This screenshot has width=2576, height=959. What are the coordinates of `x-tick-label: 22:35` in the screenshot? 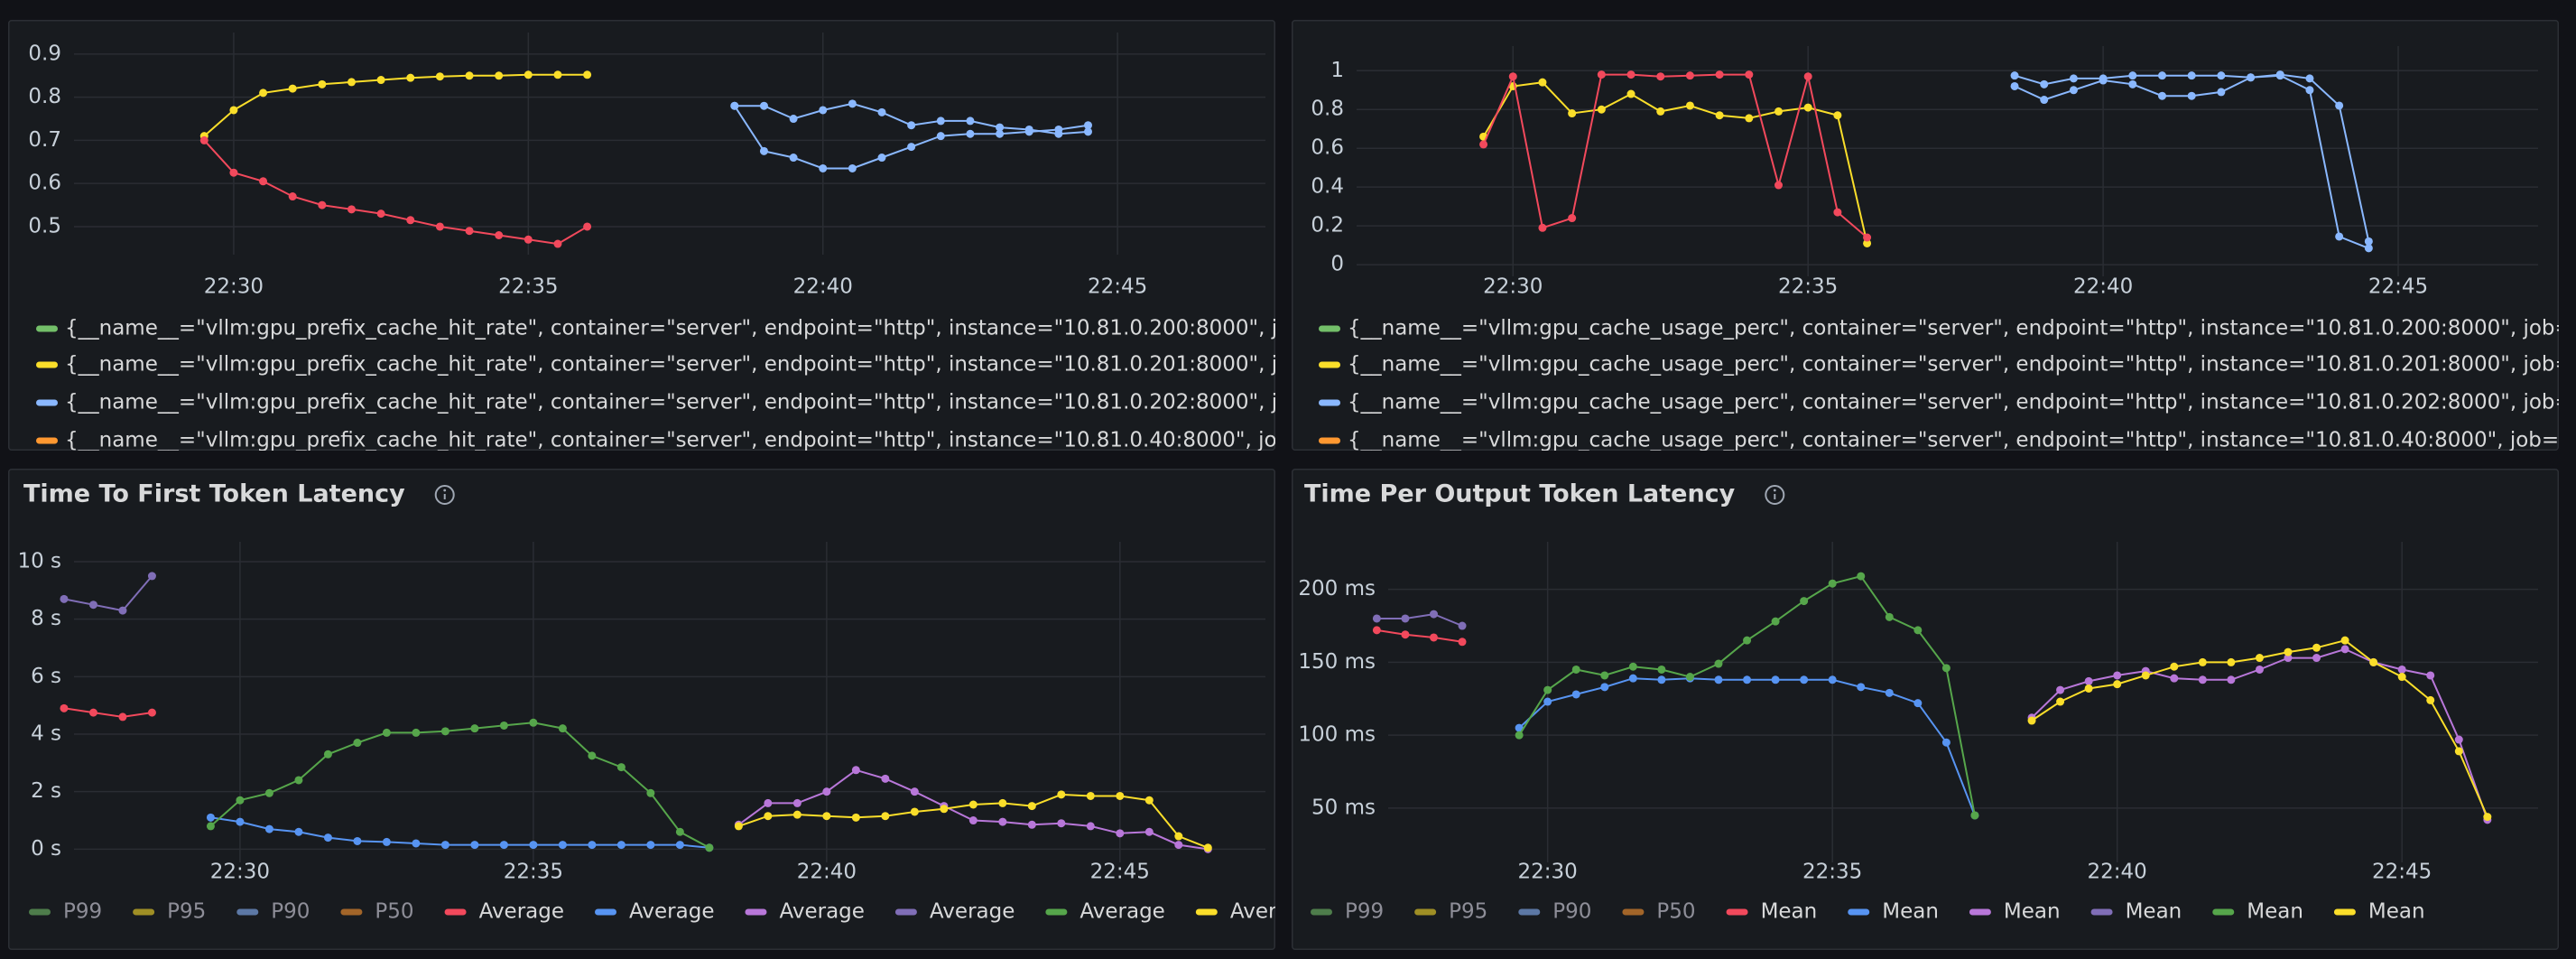 It's located at (533, 872).